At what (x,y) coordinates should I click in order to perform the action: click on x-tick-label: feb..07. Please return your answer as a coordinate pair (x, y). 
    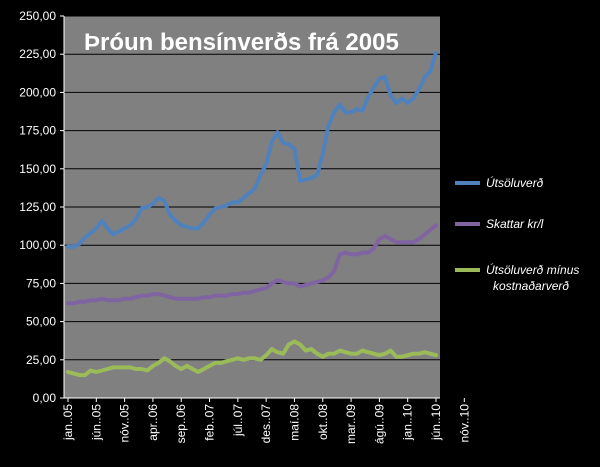
    Looking at the image, I should click on (210, 422).